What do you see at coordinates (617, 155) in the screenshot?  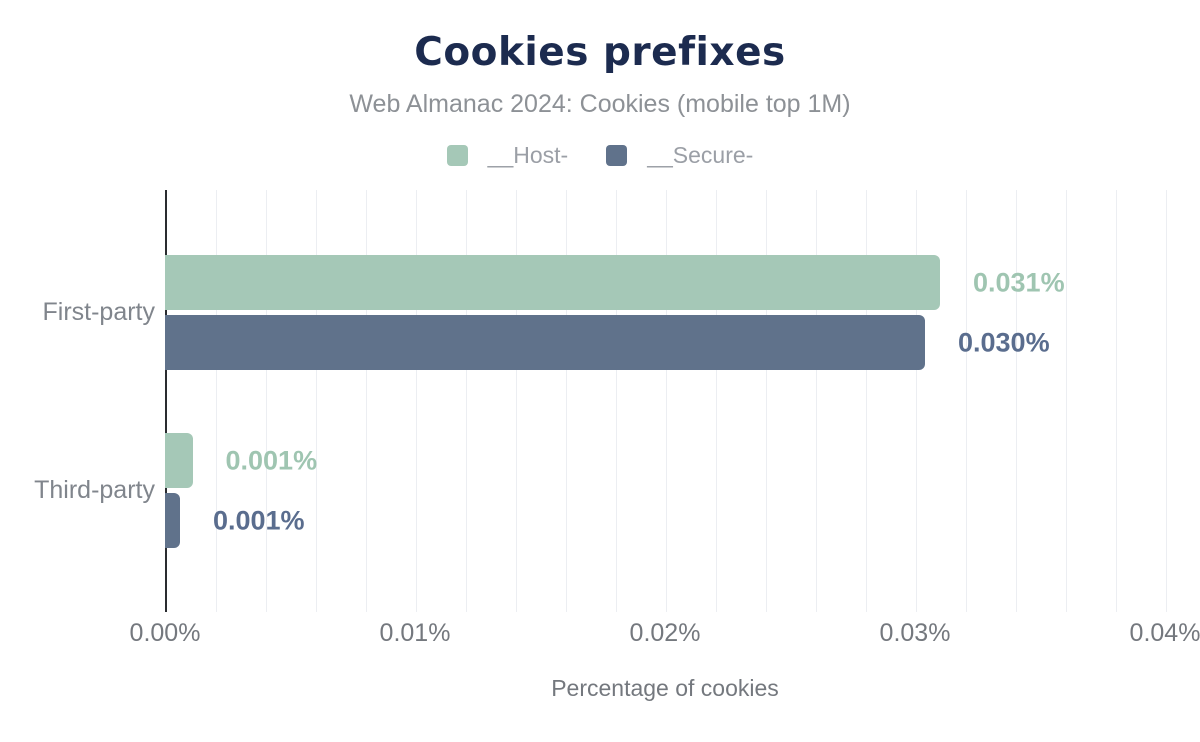 I see `secure-color-swatch` at bounding box center [617, 155].